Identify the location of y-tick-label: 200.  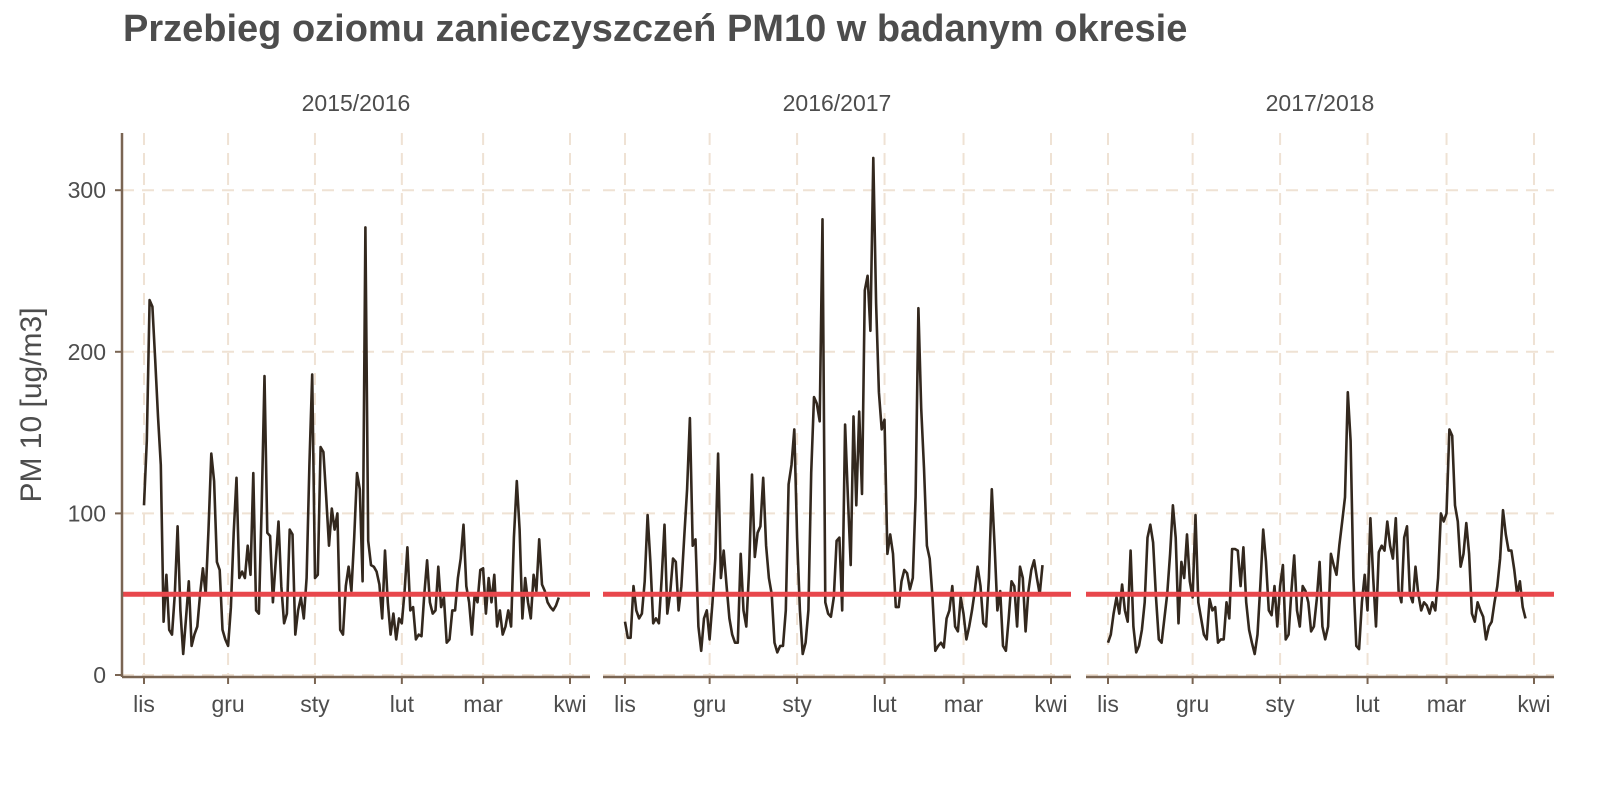
(87, 352).